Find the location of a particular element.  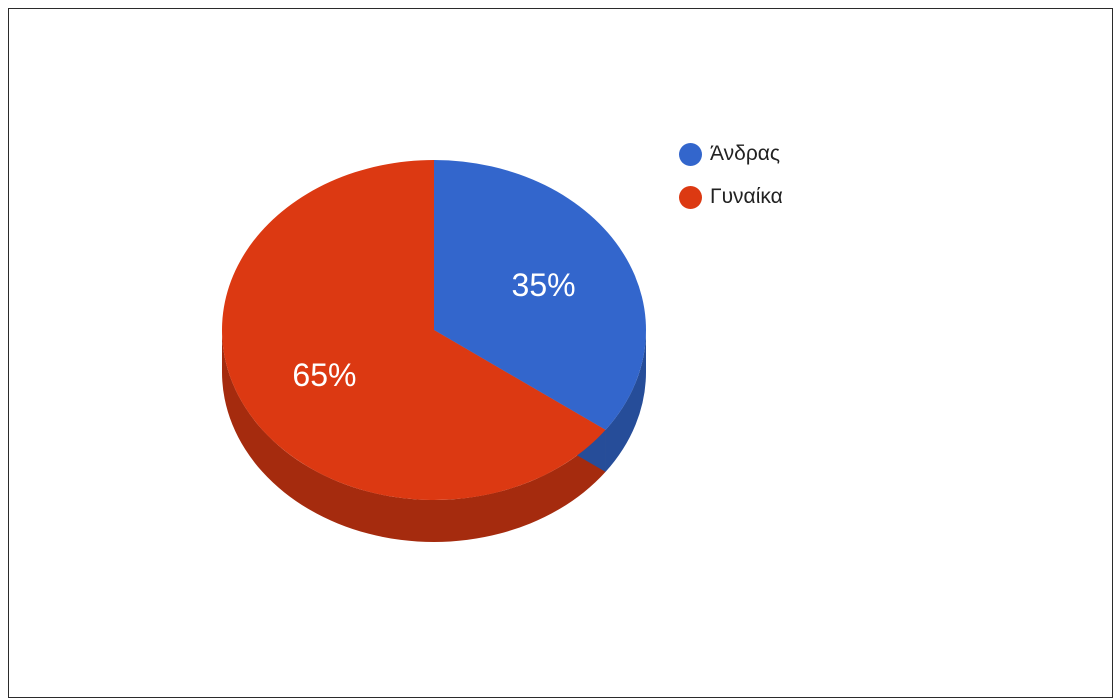

legend-label-male: Άνδρας is located at coordinates (745, 153).